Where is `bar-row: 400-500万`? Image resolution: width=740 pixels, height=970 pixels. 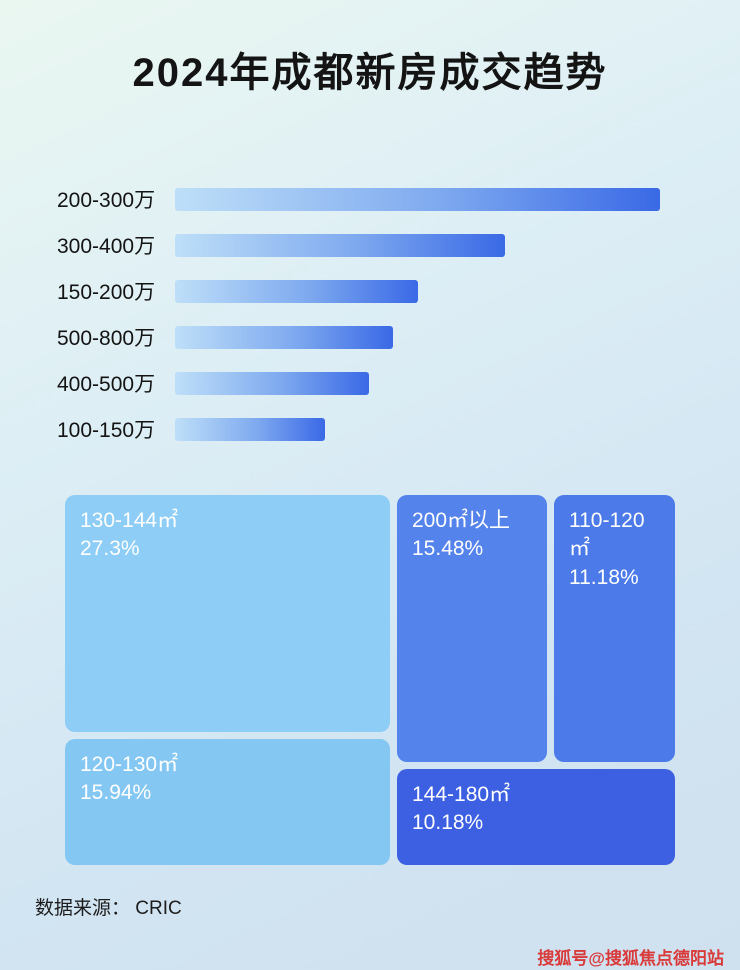 bar-row: 400-500万 is located at coordinates (377, 383).